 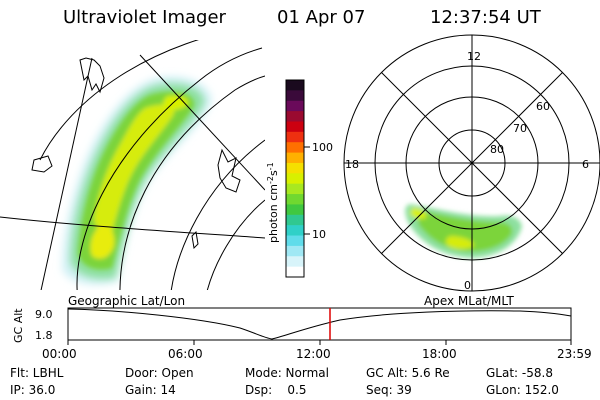 I want to click on colorbar-tick-label-10: 10, so click(x=319, y=234).